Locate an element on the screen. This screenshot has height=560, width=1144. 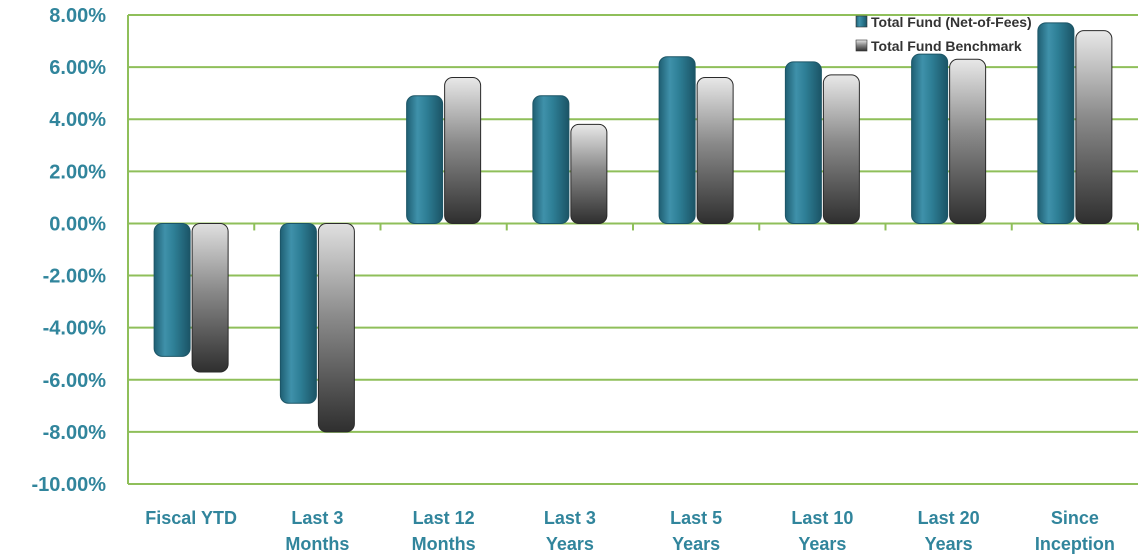
y-tick-label: 4.00% is located at coordinates (77, 120).